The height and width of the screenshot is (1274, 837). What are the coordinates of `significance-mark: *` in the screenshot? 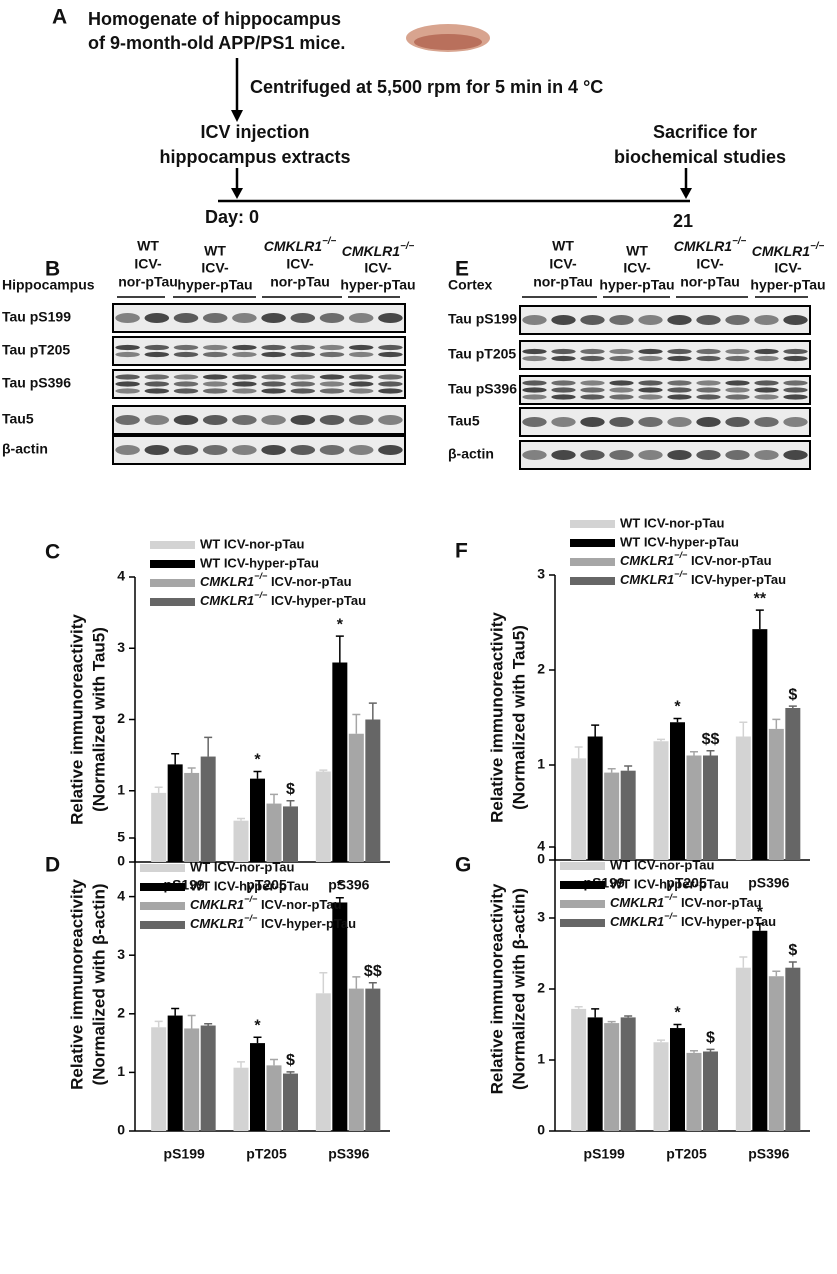 It's located at (257, 1025).